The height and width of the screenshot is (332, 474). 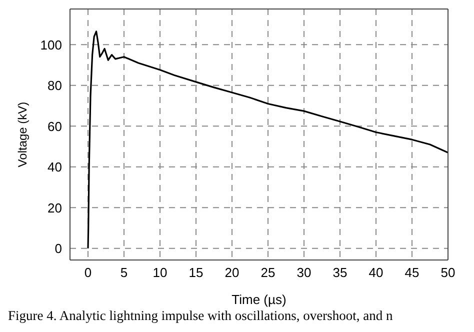 I want to click on y-tick-label: 60, so click(x=55, y=126).